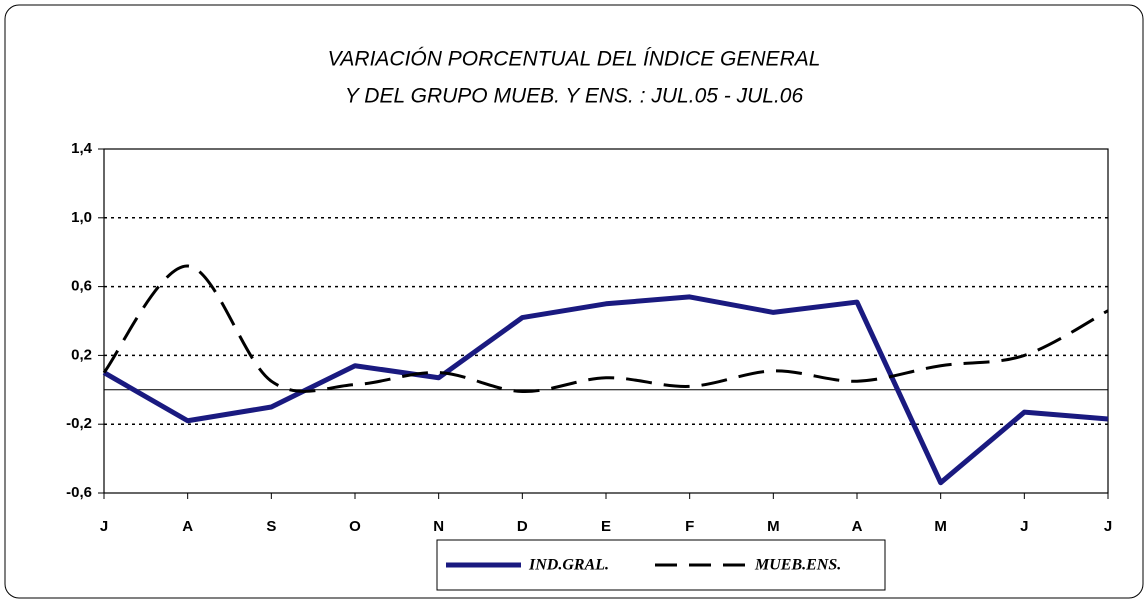  Describe the element at coordinates (271, 526) in the screenshot. I see `x-tick-label: S` at that location.